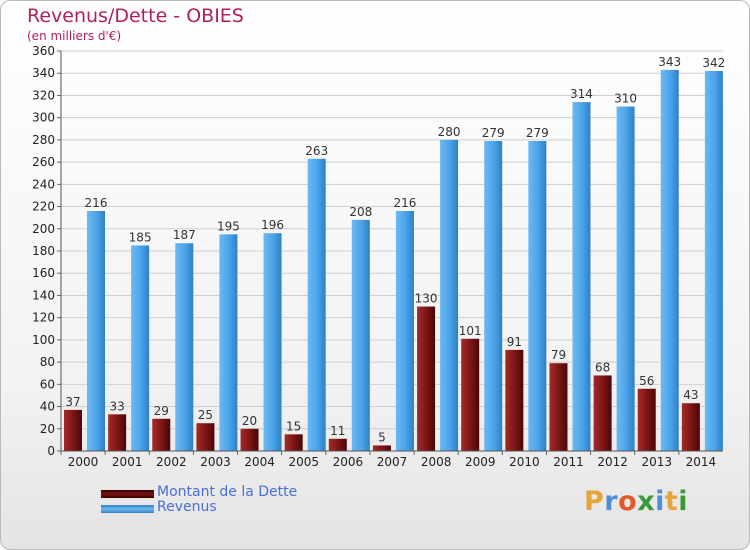 This screenshot has height=550, width=750. What do you see at coordinates (558, 355) in the screenshot?
I see `data-label-debt: 79` at bounding box center [558, 355].